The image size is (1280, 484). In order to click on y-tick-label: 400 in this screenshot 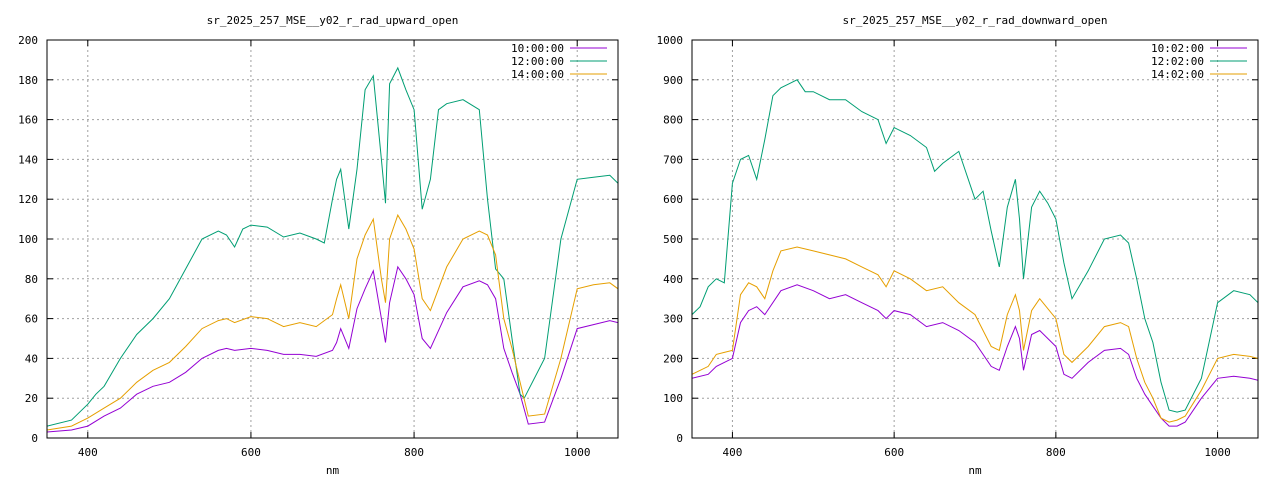, I will do `click(673, 279)`.